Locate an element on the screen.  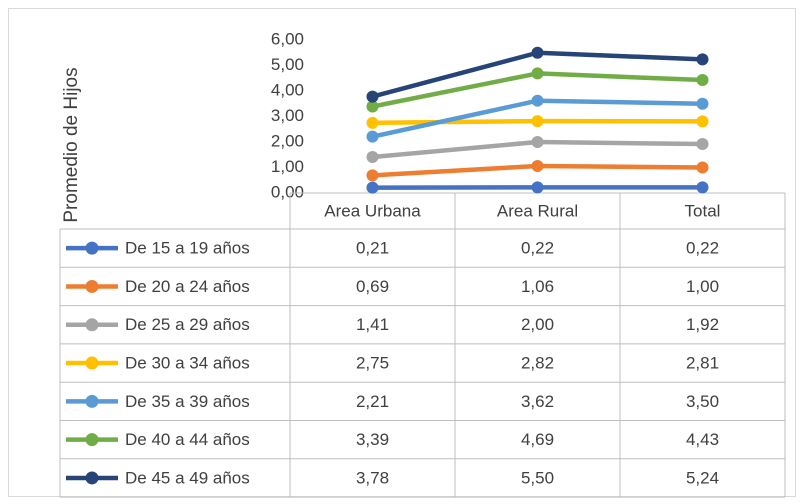
table-value: 2,82 is located at coordinates (537, 363).